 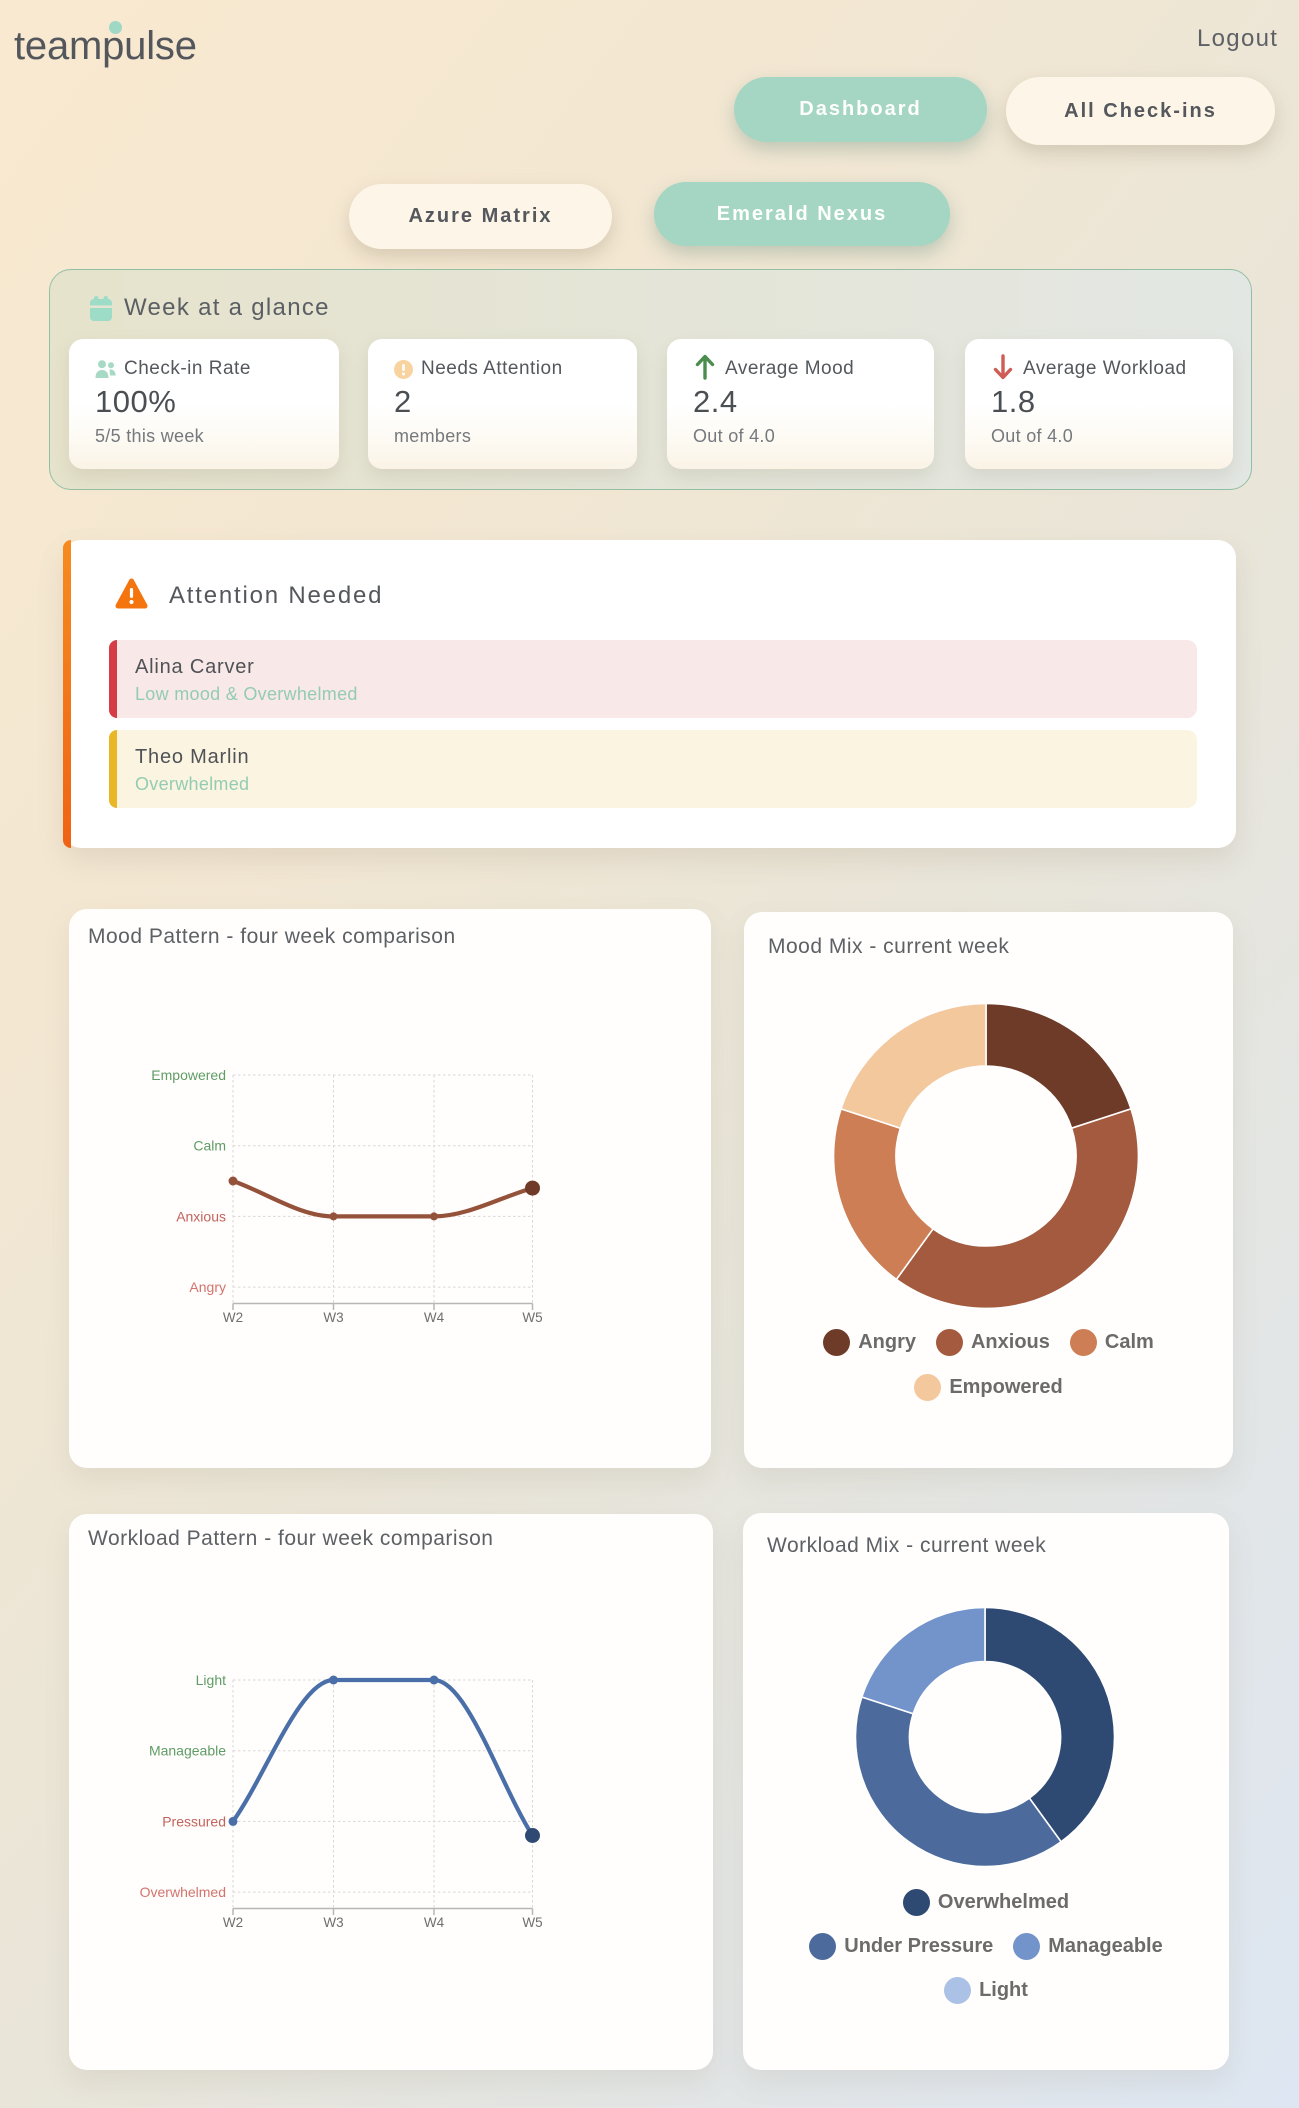 I want to click on svg-text: Empowered, so click(x=188, y=1075).